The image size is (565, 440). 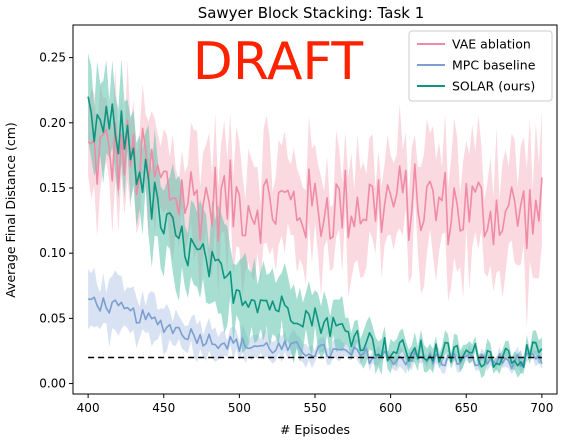 What do you see at coordinates (315, 429) in the screenshot?
I see `x-axis-label: # Episodes` at bounding box center [315, 429].